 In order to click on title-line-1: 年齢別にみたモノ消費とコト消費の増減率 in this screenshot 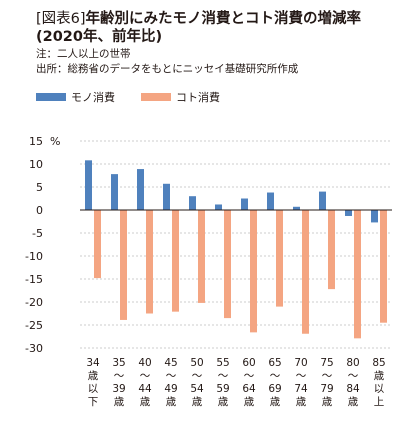, I will do `click(223, 19)`.